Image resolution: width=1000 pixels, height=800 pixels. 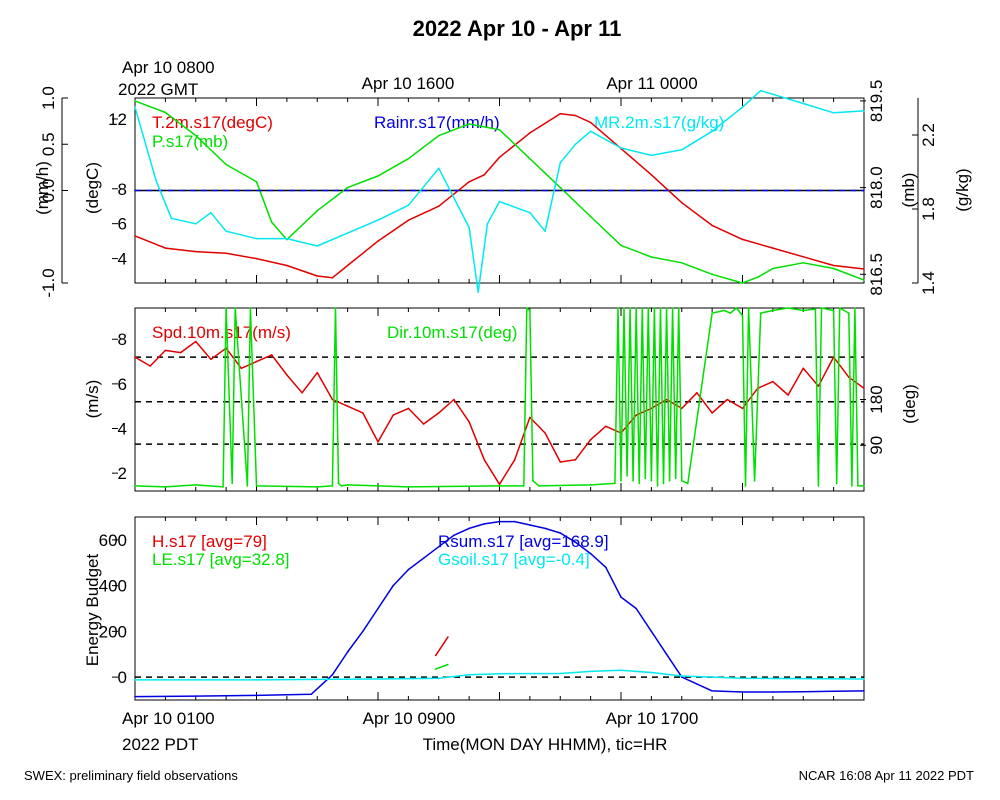 What do you see at coordinates (48, 144) in the screenshot?
I see `y-tick-label-rain: 0.5` at bounding box center [48, 144].